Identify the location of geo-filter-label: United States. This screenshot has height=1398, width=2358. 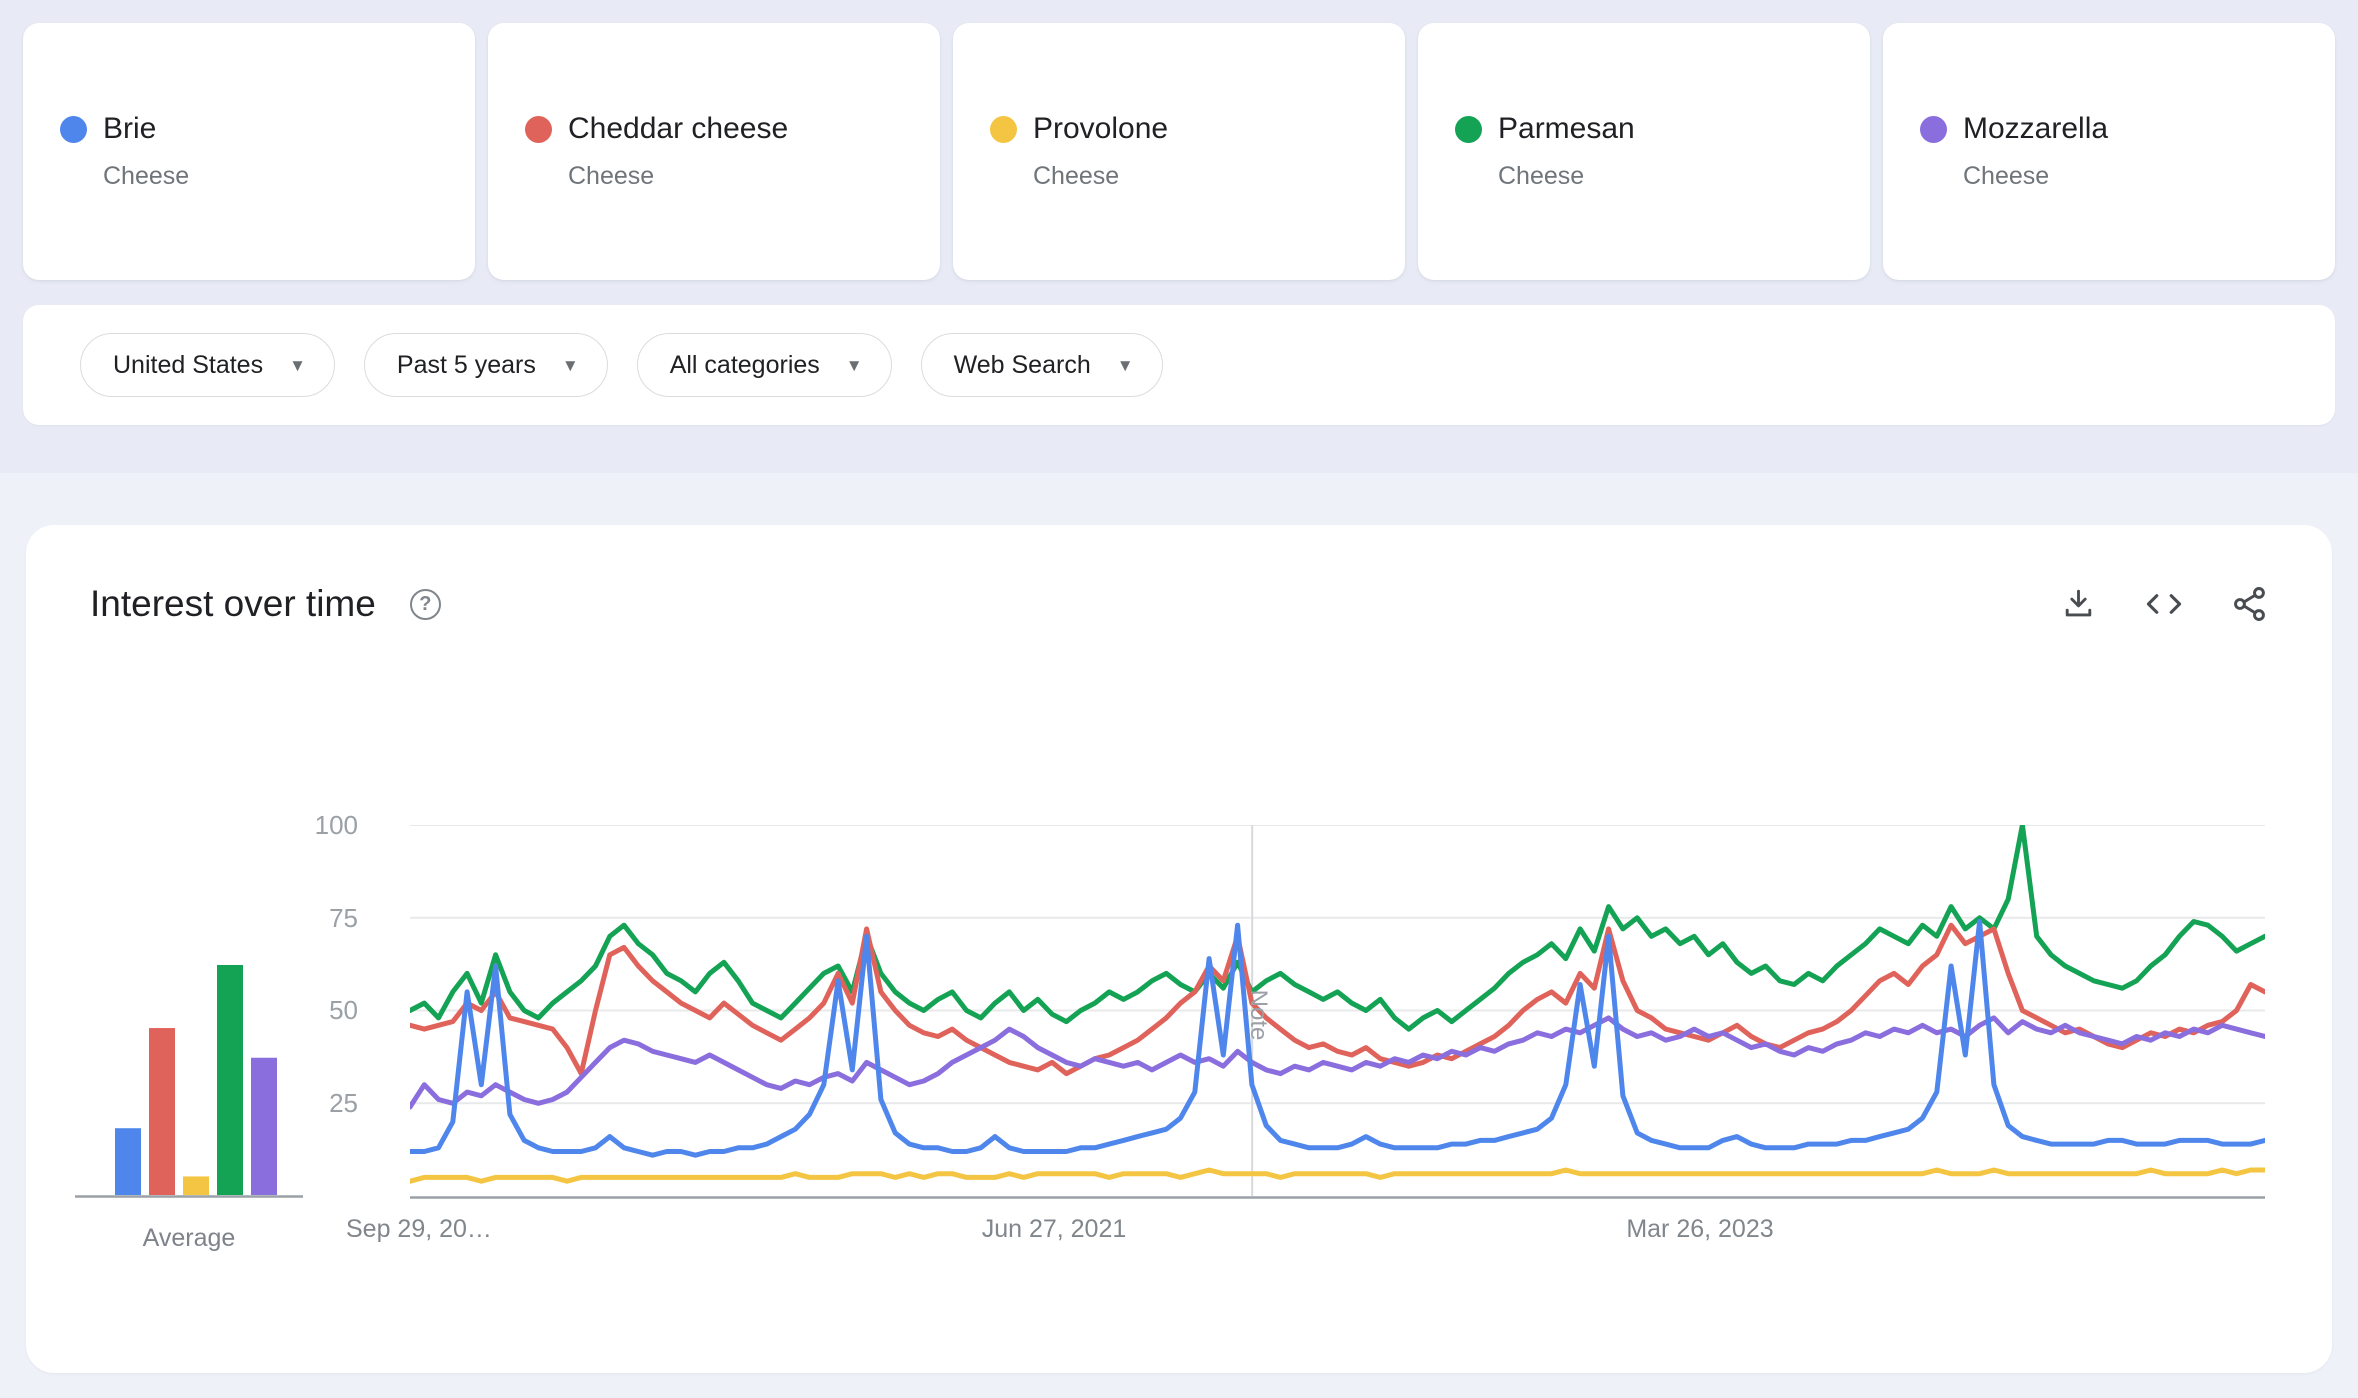
(188, 364).